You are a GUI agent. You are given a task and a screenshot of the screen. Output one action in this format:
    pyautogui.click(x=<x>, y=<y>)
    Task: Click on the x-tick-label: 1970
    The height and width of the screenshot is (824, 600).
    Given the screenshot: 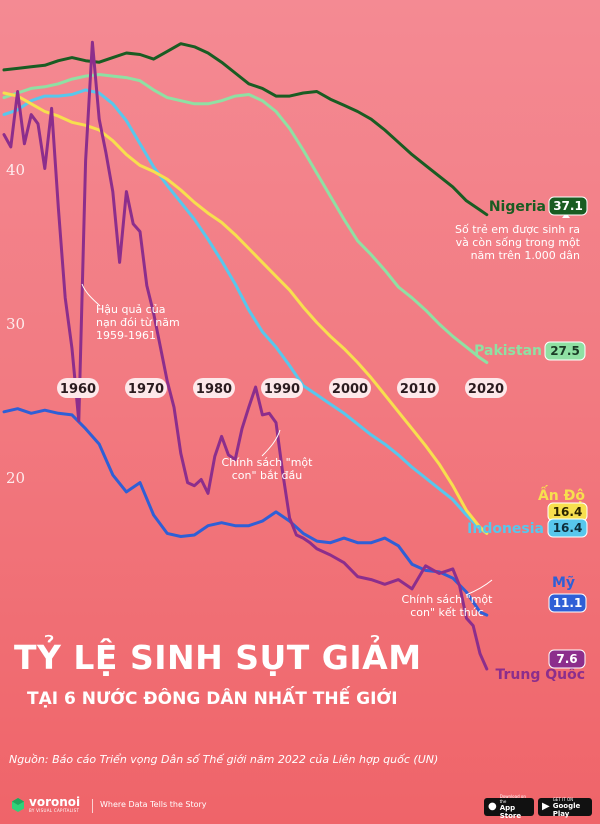 What is the action you would take?
    pyautogui.click(x=146, y=389)
    